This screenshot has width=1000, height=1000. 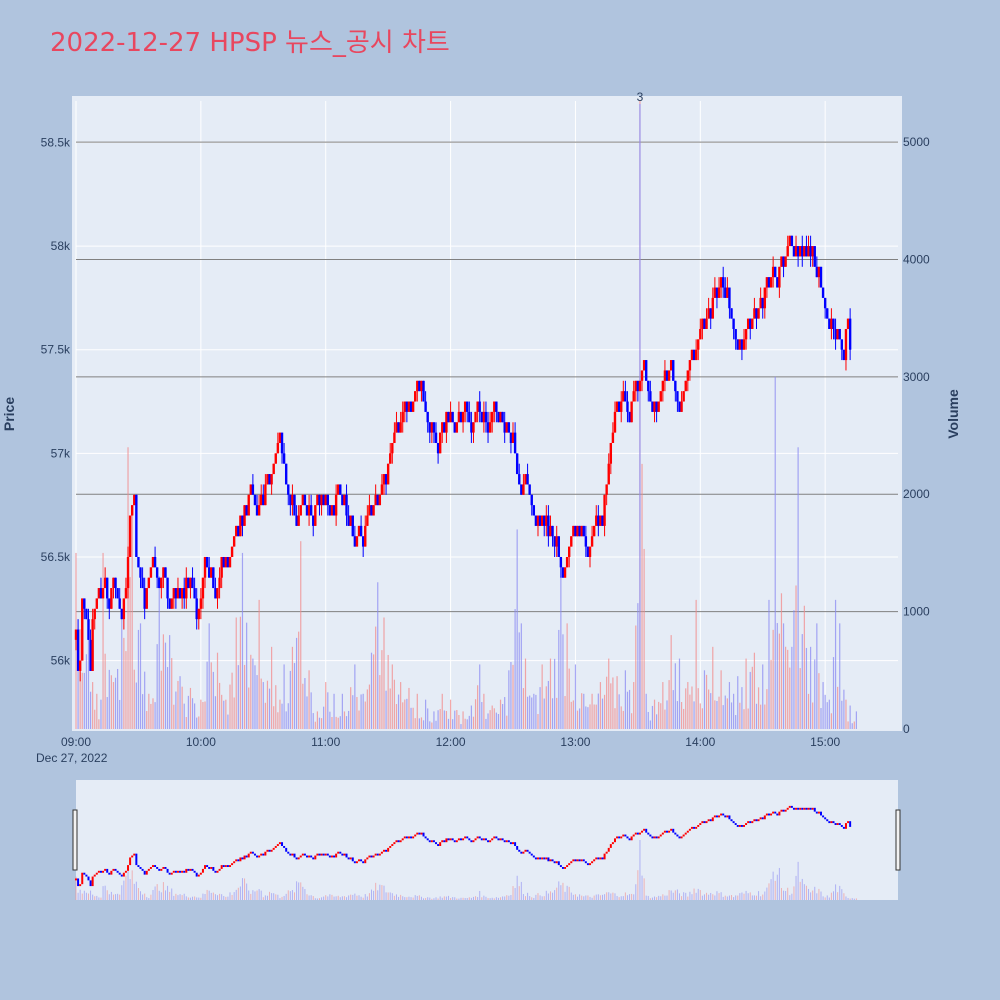 I want to click on time-tick-label: 09:00, so click(x=76, y=742).